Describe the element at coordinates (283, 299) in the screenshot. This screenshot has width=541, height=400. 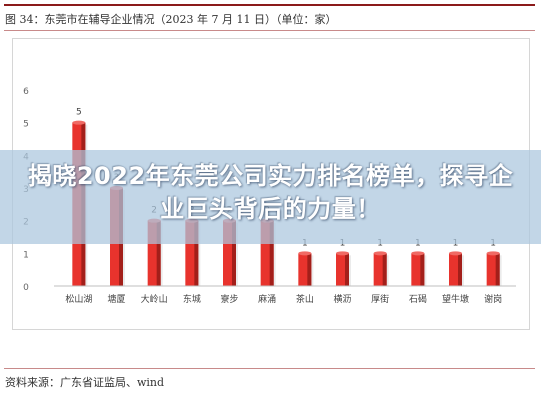
I see `x-axis-labels: 松山湖 塘厦 大岭山 东城 寮步 麻涌 茶山 横沥 厚街 石碣 望牛墩 谢岗` at that location.